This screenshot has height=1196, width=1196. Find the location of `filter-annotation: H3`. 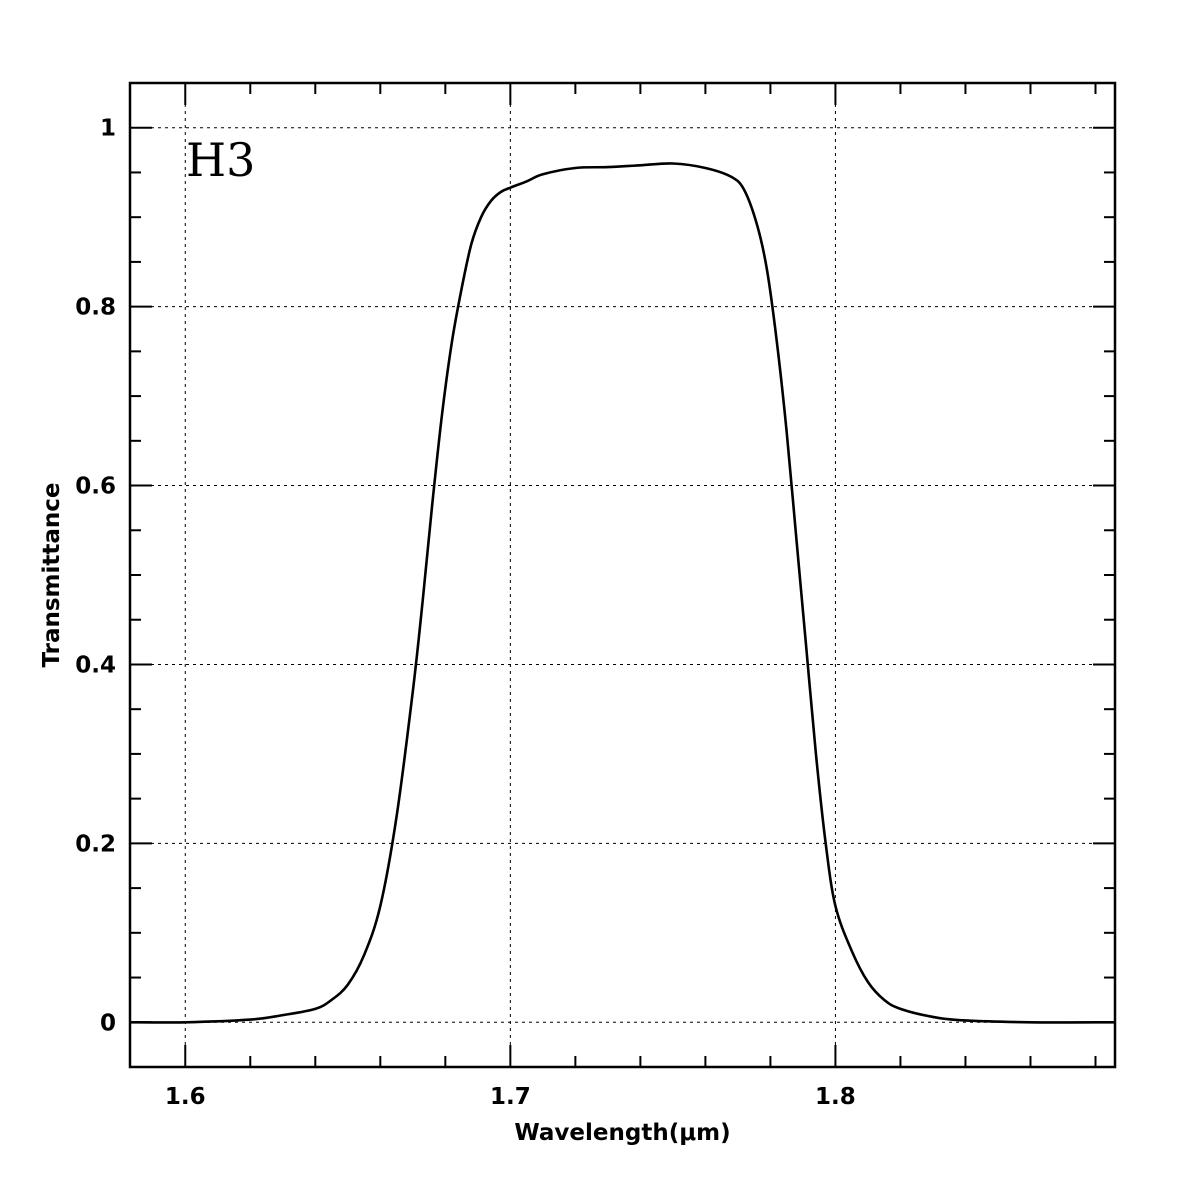

filter-annotation: H3 is located at coordinates (220, 160).